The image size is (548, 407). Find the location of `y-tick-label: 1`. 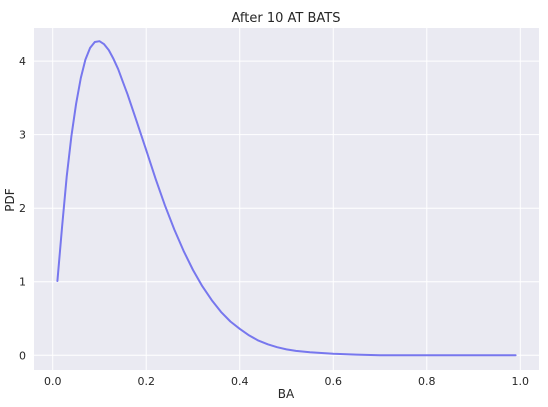

y-tick-label: 1 is located at coordinates (22, 282).